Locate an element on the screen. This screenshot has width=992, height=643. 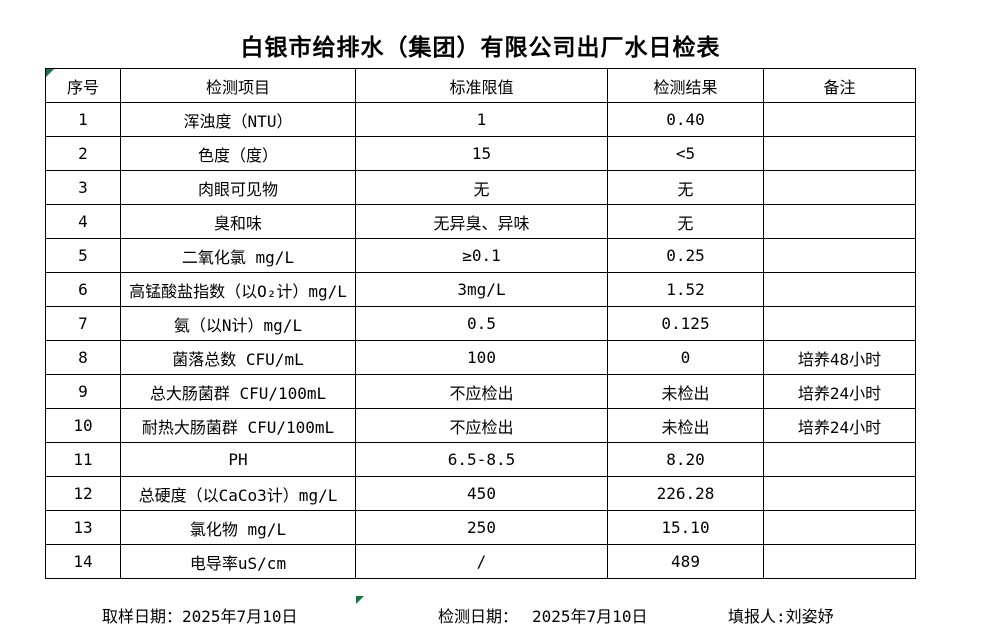
result-cell: 0.40 is located at coordinates (685, 119).